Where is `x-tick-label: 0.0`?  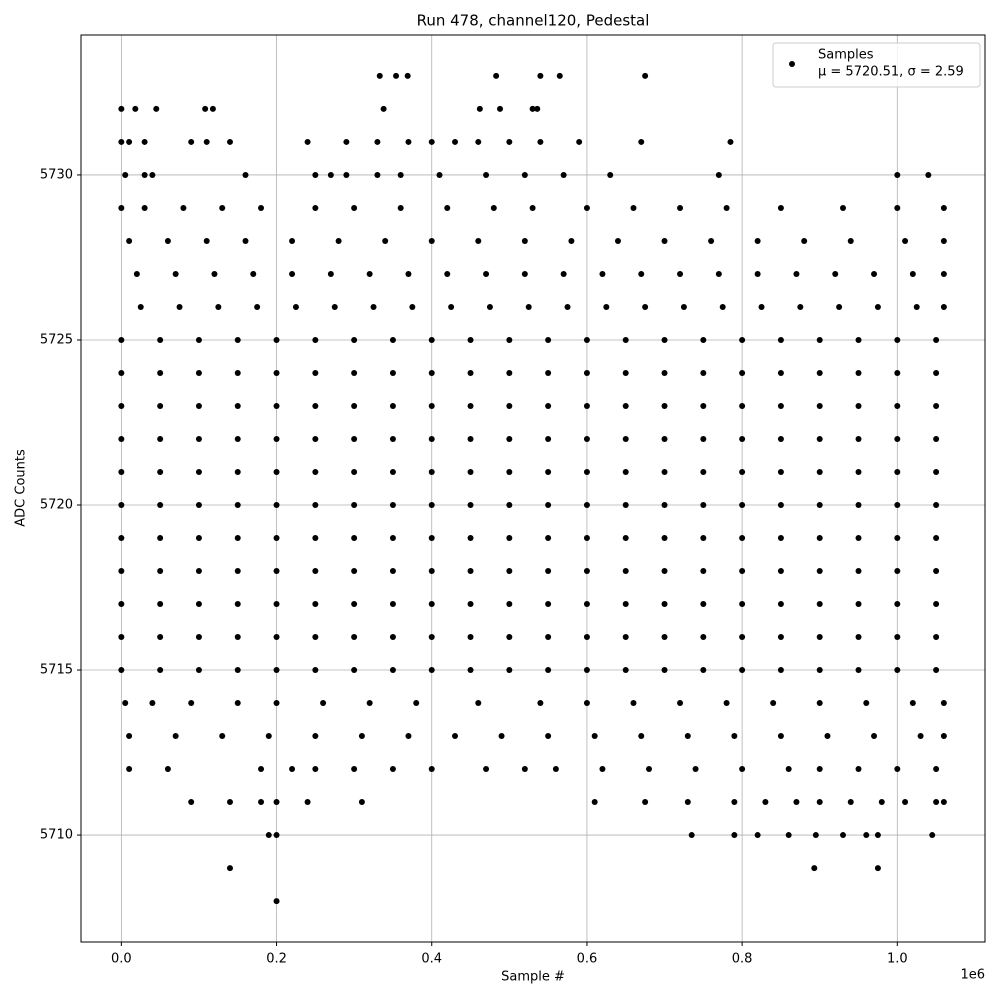
x-tick-label: 0.0 is located at coordinates (121, 959).